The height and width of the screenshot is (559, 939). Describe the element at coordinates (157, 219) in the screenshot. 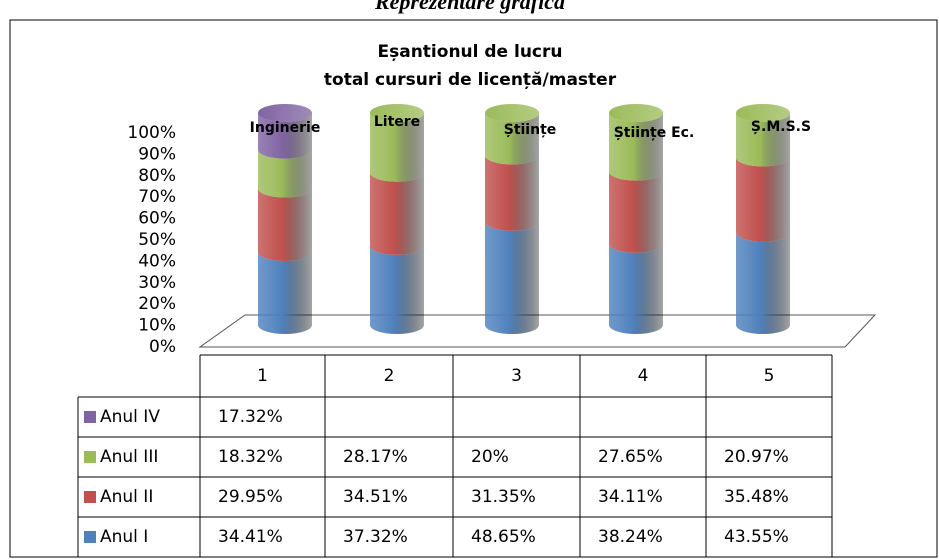

I see `y-tick-label: 60%` at that location.